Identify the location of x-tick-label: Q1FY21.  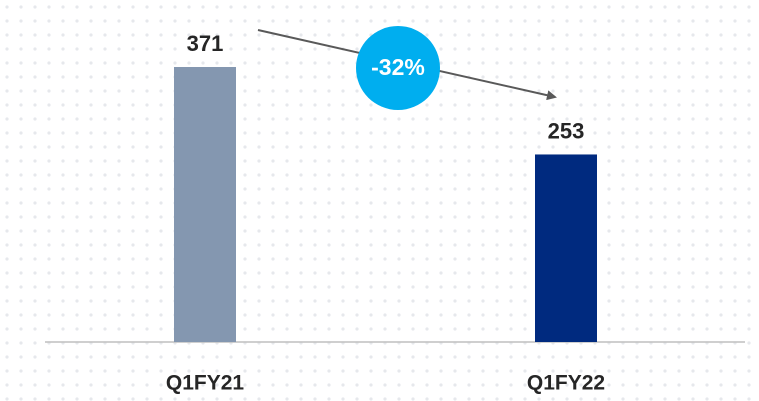
(205, 383).